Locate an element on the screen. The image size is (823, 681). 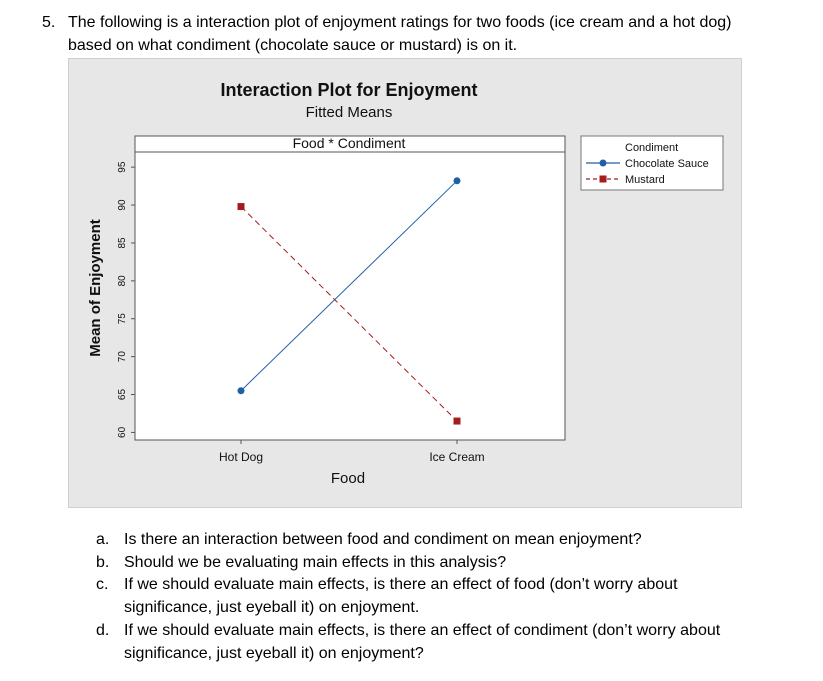
x-axis: Hot Dog Ice Cream is located at coordinates (352, 452).